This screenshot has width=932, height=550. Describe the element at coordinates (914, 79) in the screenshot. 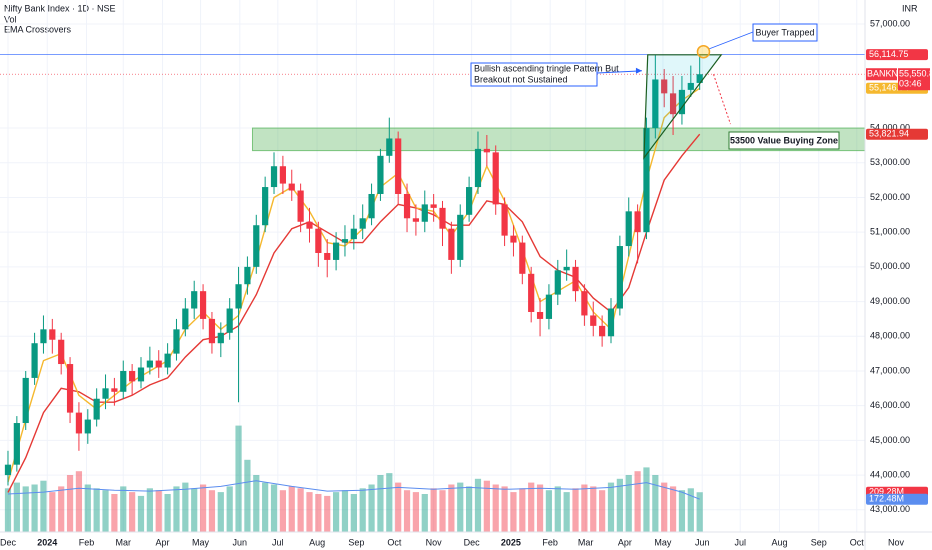

I see `current-price-marker` at that location.